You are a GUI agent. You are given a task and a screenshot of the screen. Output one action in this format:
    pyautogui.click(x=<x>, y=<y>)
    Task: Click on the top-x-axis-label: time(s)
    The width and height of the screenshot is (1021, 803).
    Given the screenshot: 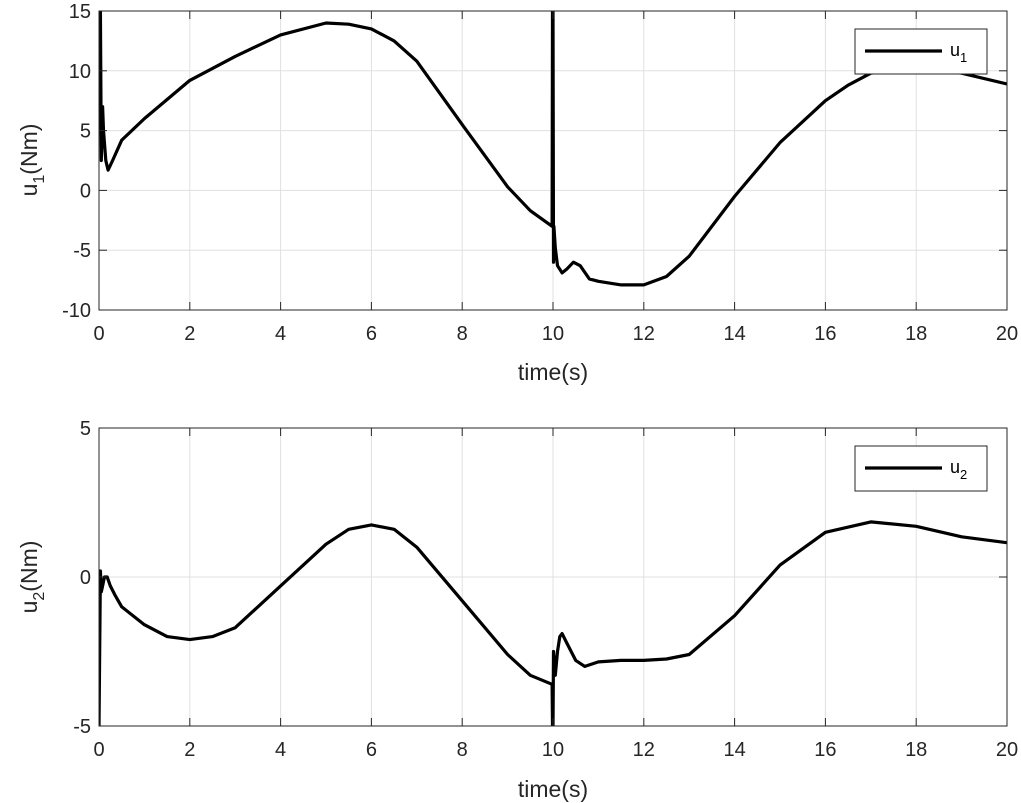 What is the action you would take?
    pyautogui.click(x=553, y=372)
    